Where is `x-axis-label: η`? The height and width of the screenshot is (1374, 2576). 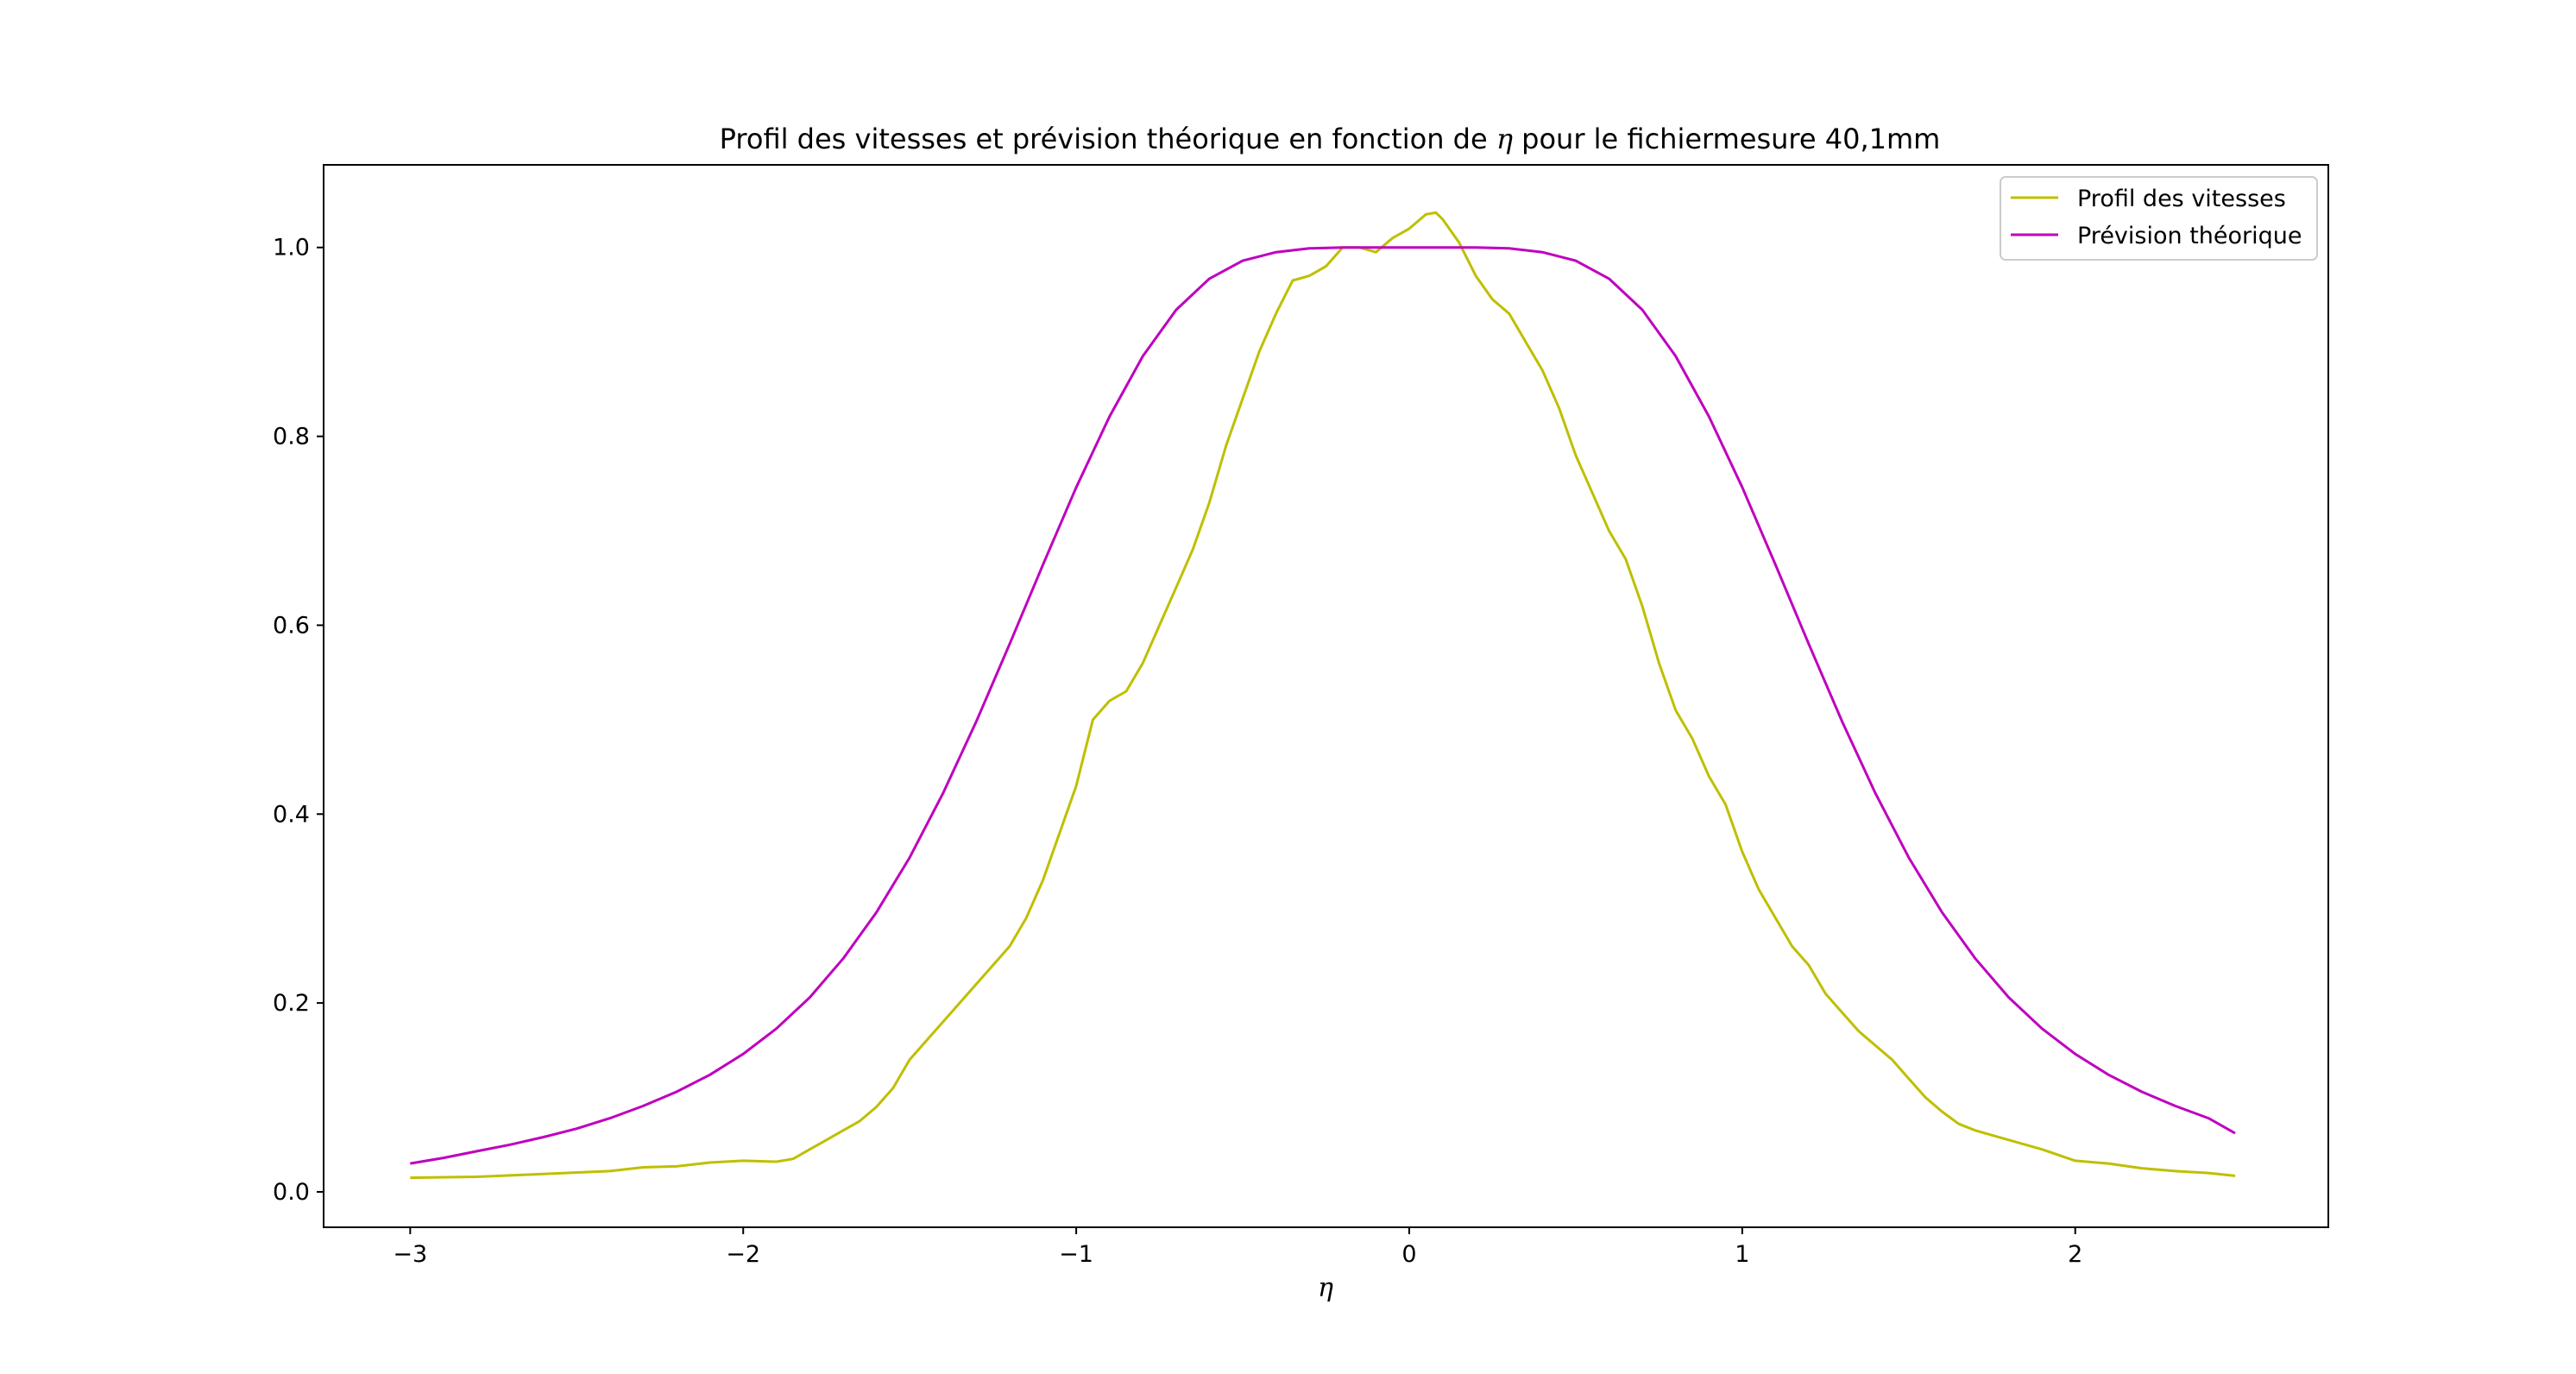 x-axis-label: η is located at coordinates (1326, 1288).